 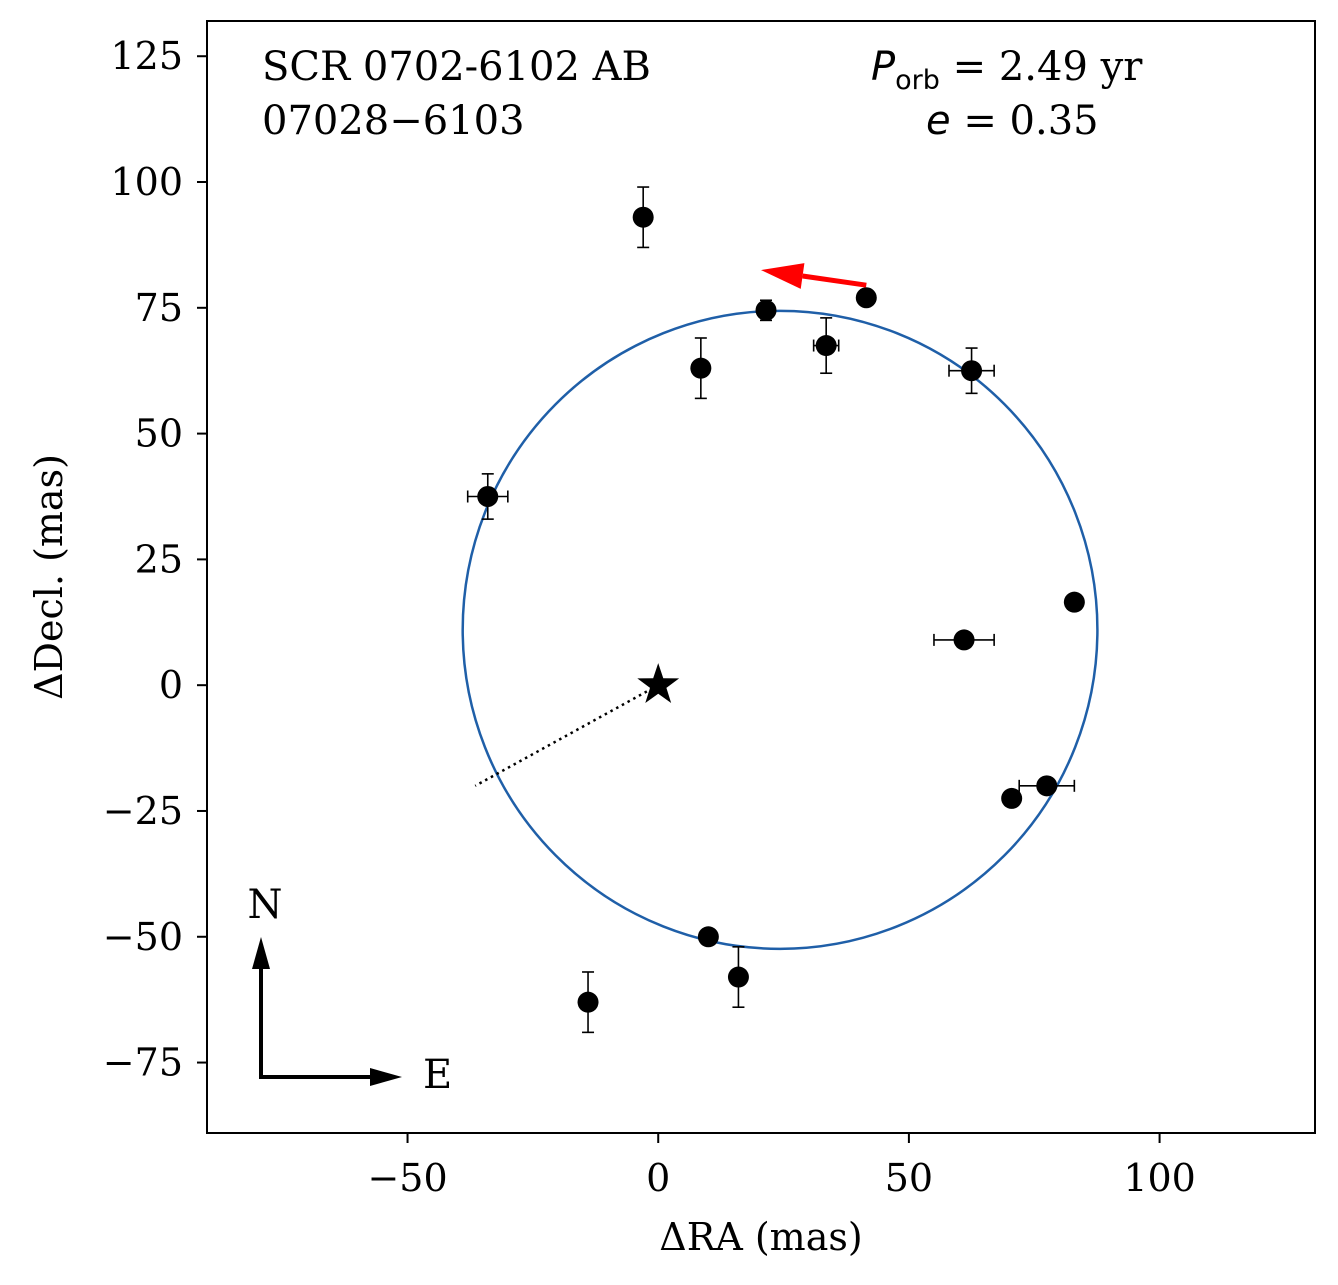 I want to click on periastron-line, so click(x=566, y=735).